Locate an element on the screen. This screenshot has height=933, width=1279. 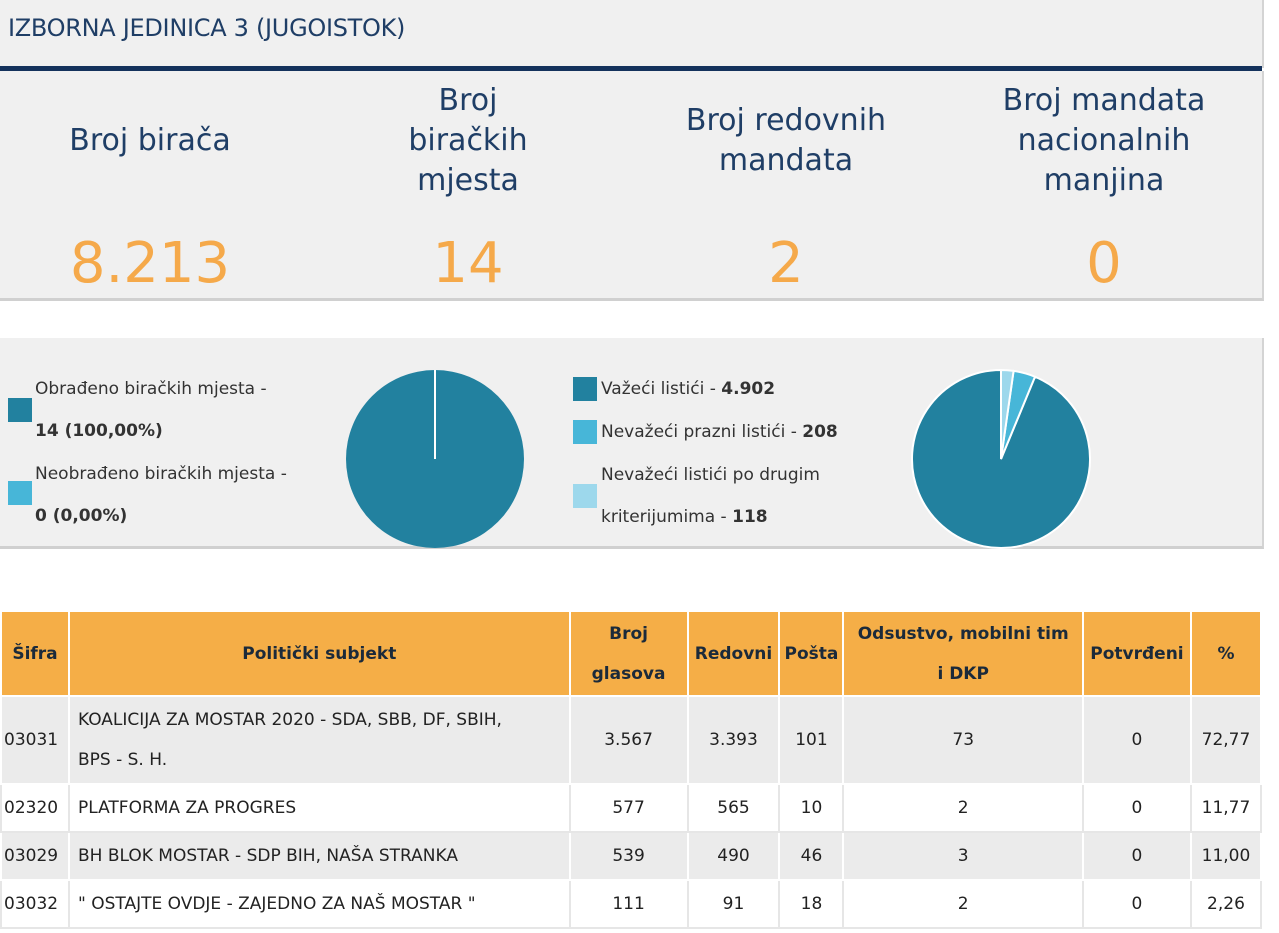
legend-blank: Nevažeći prazni listići - 208 is located at coordinates (719, 432).